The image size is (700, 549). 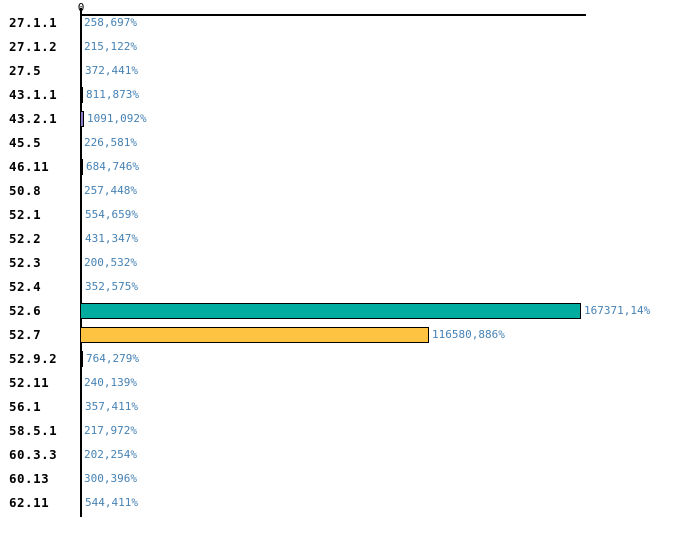 What do you see at coordinates (25, 334) in the screenshot?
I see `category-label: 52.7` at bounding box center [25, 334].